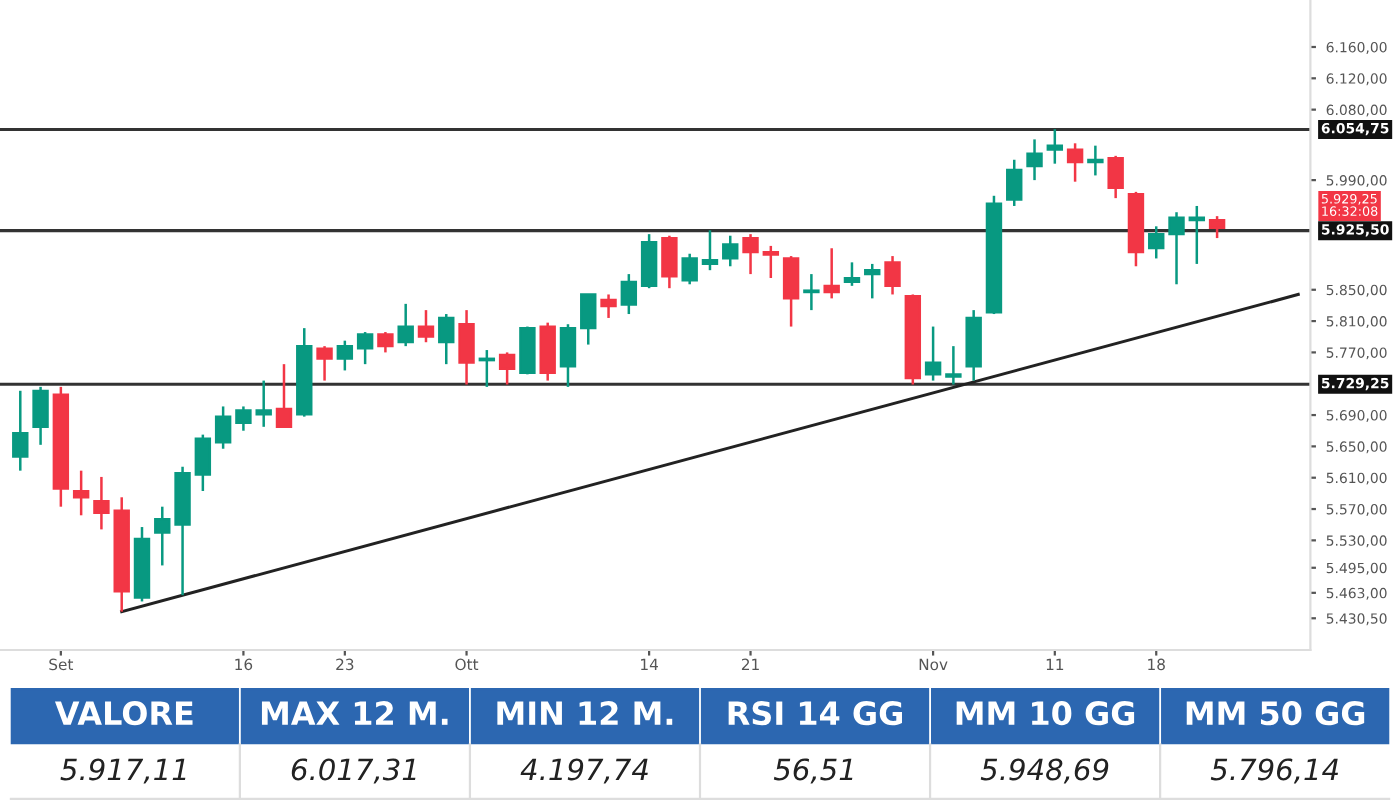 Image resolution: width=1400 pixels, height=800 pixels. What do you see at coordinates (815, 713) in the screenshot?
I see `category-label: RSI 14 GG` at bounding box center [815, 713].